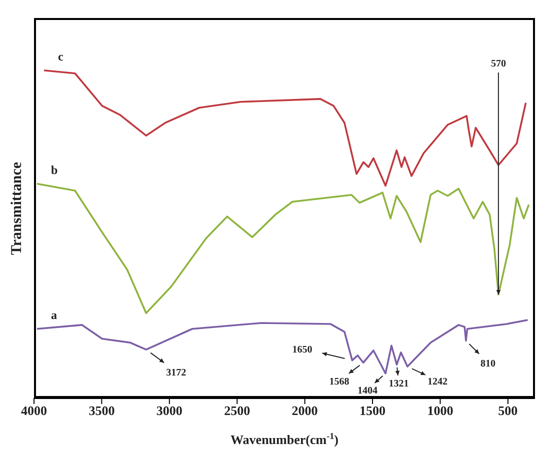  I want to click on series-label: a, so click(53, 315).